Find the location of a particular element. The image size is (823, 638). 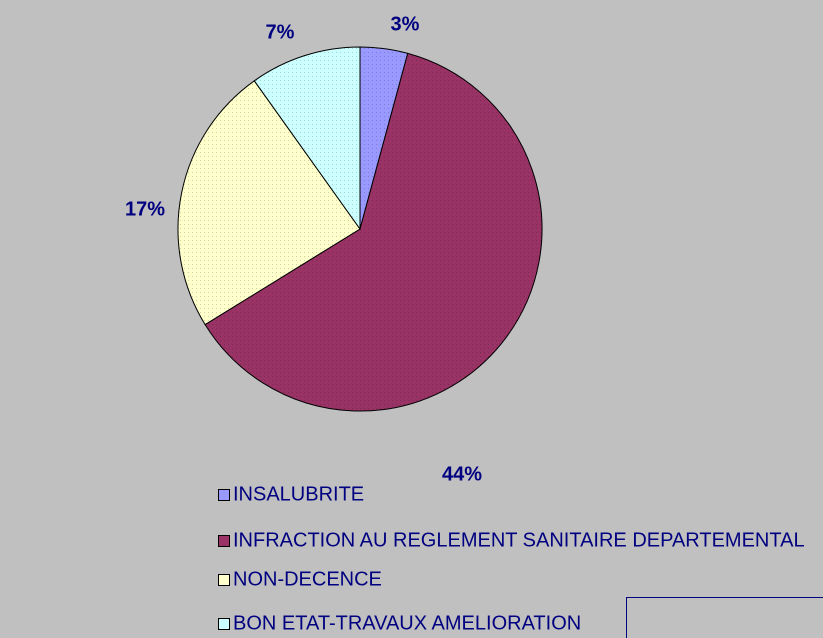

legend-label: INSALUBRITE is located at coordinates (298, 494).